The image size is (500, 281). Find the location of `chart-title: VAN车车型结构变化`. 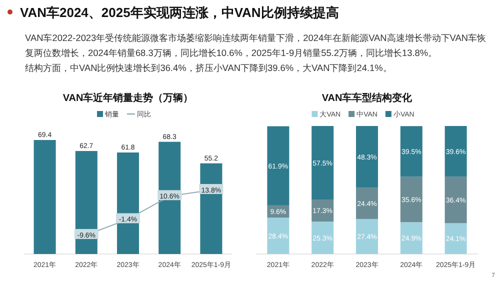

chart-title: VAN车车型结构变化 is located at coordinates (368, 98).